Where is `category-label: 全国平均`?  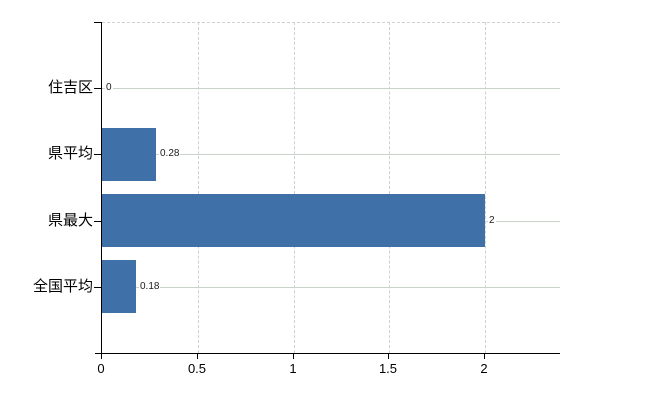
category-label: 全国平均 is located at coordinates (62, 286).